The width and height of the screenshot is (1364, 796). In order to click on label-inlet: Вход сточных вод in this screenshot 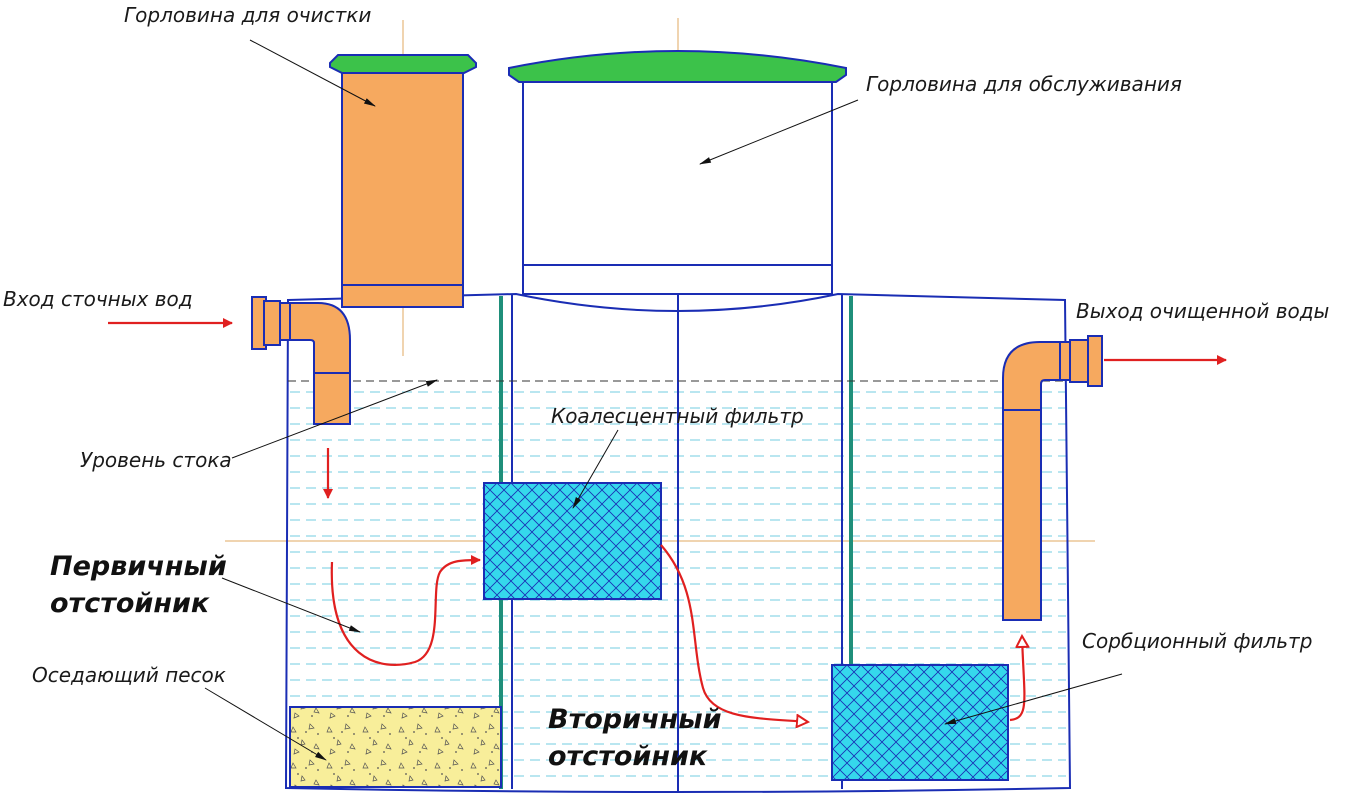, I will do `click(98, 299)`.